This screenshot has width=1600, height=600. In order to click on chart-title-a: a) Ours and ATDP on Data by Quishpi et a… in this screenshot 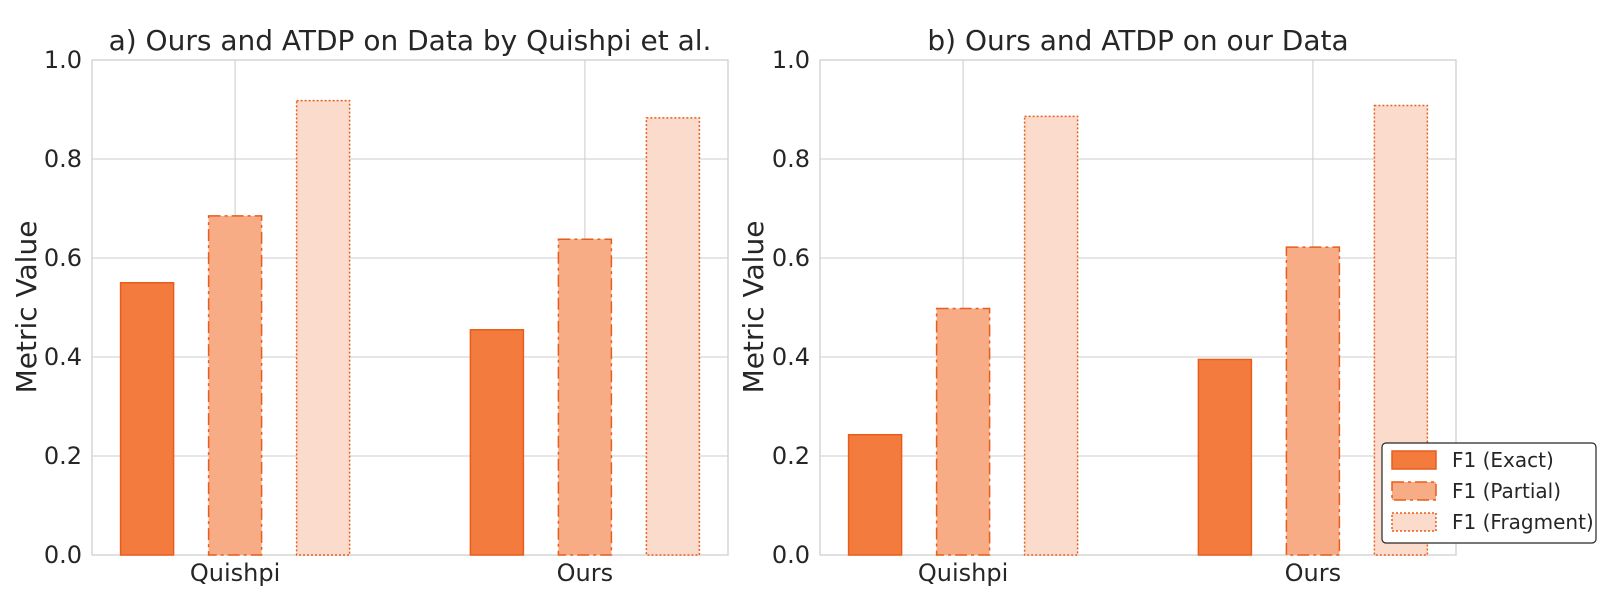, I will do `click(410, 40)`.